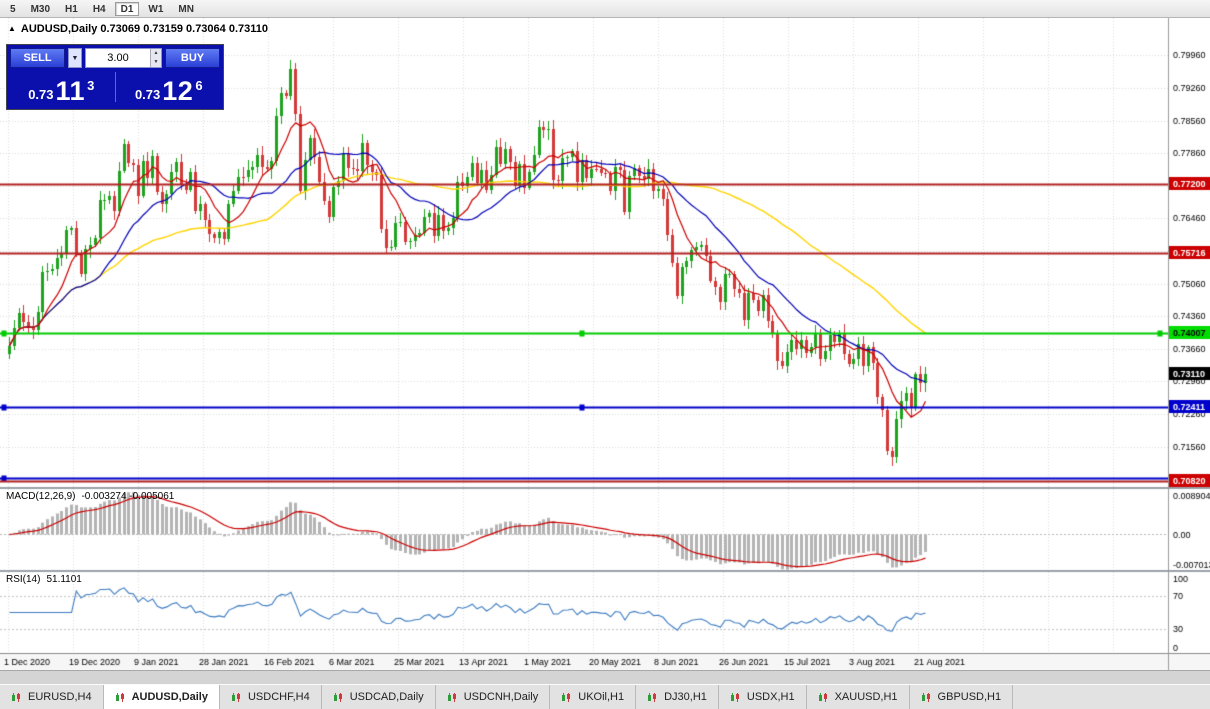  Describe the element at coordinates (685, 697) in the screenshot. I see `chart-tab-label: DJ30,H1` at that location.